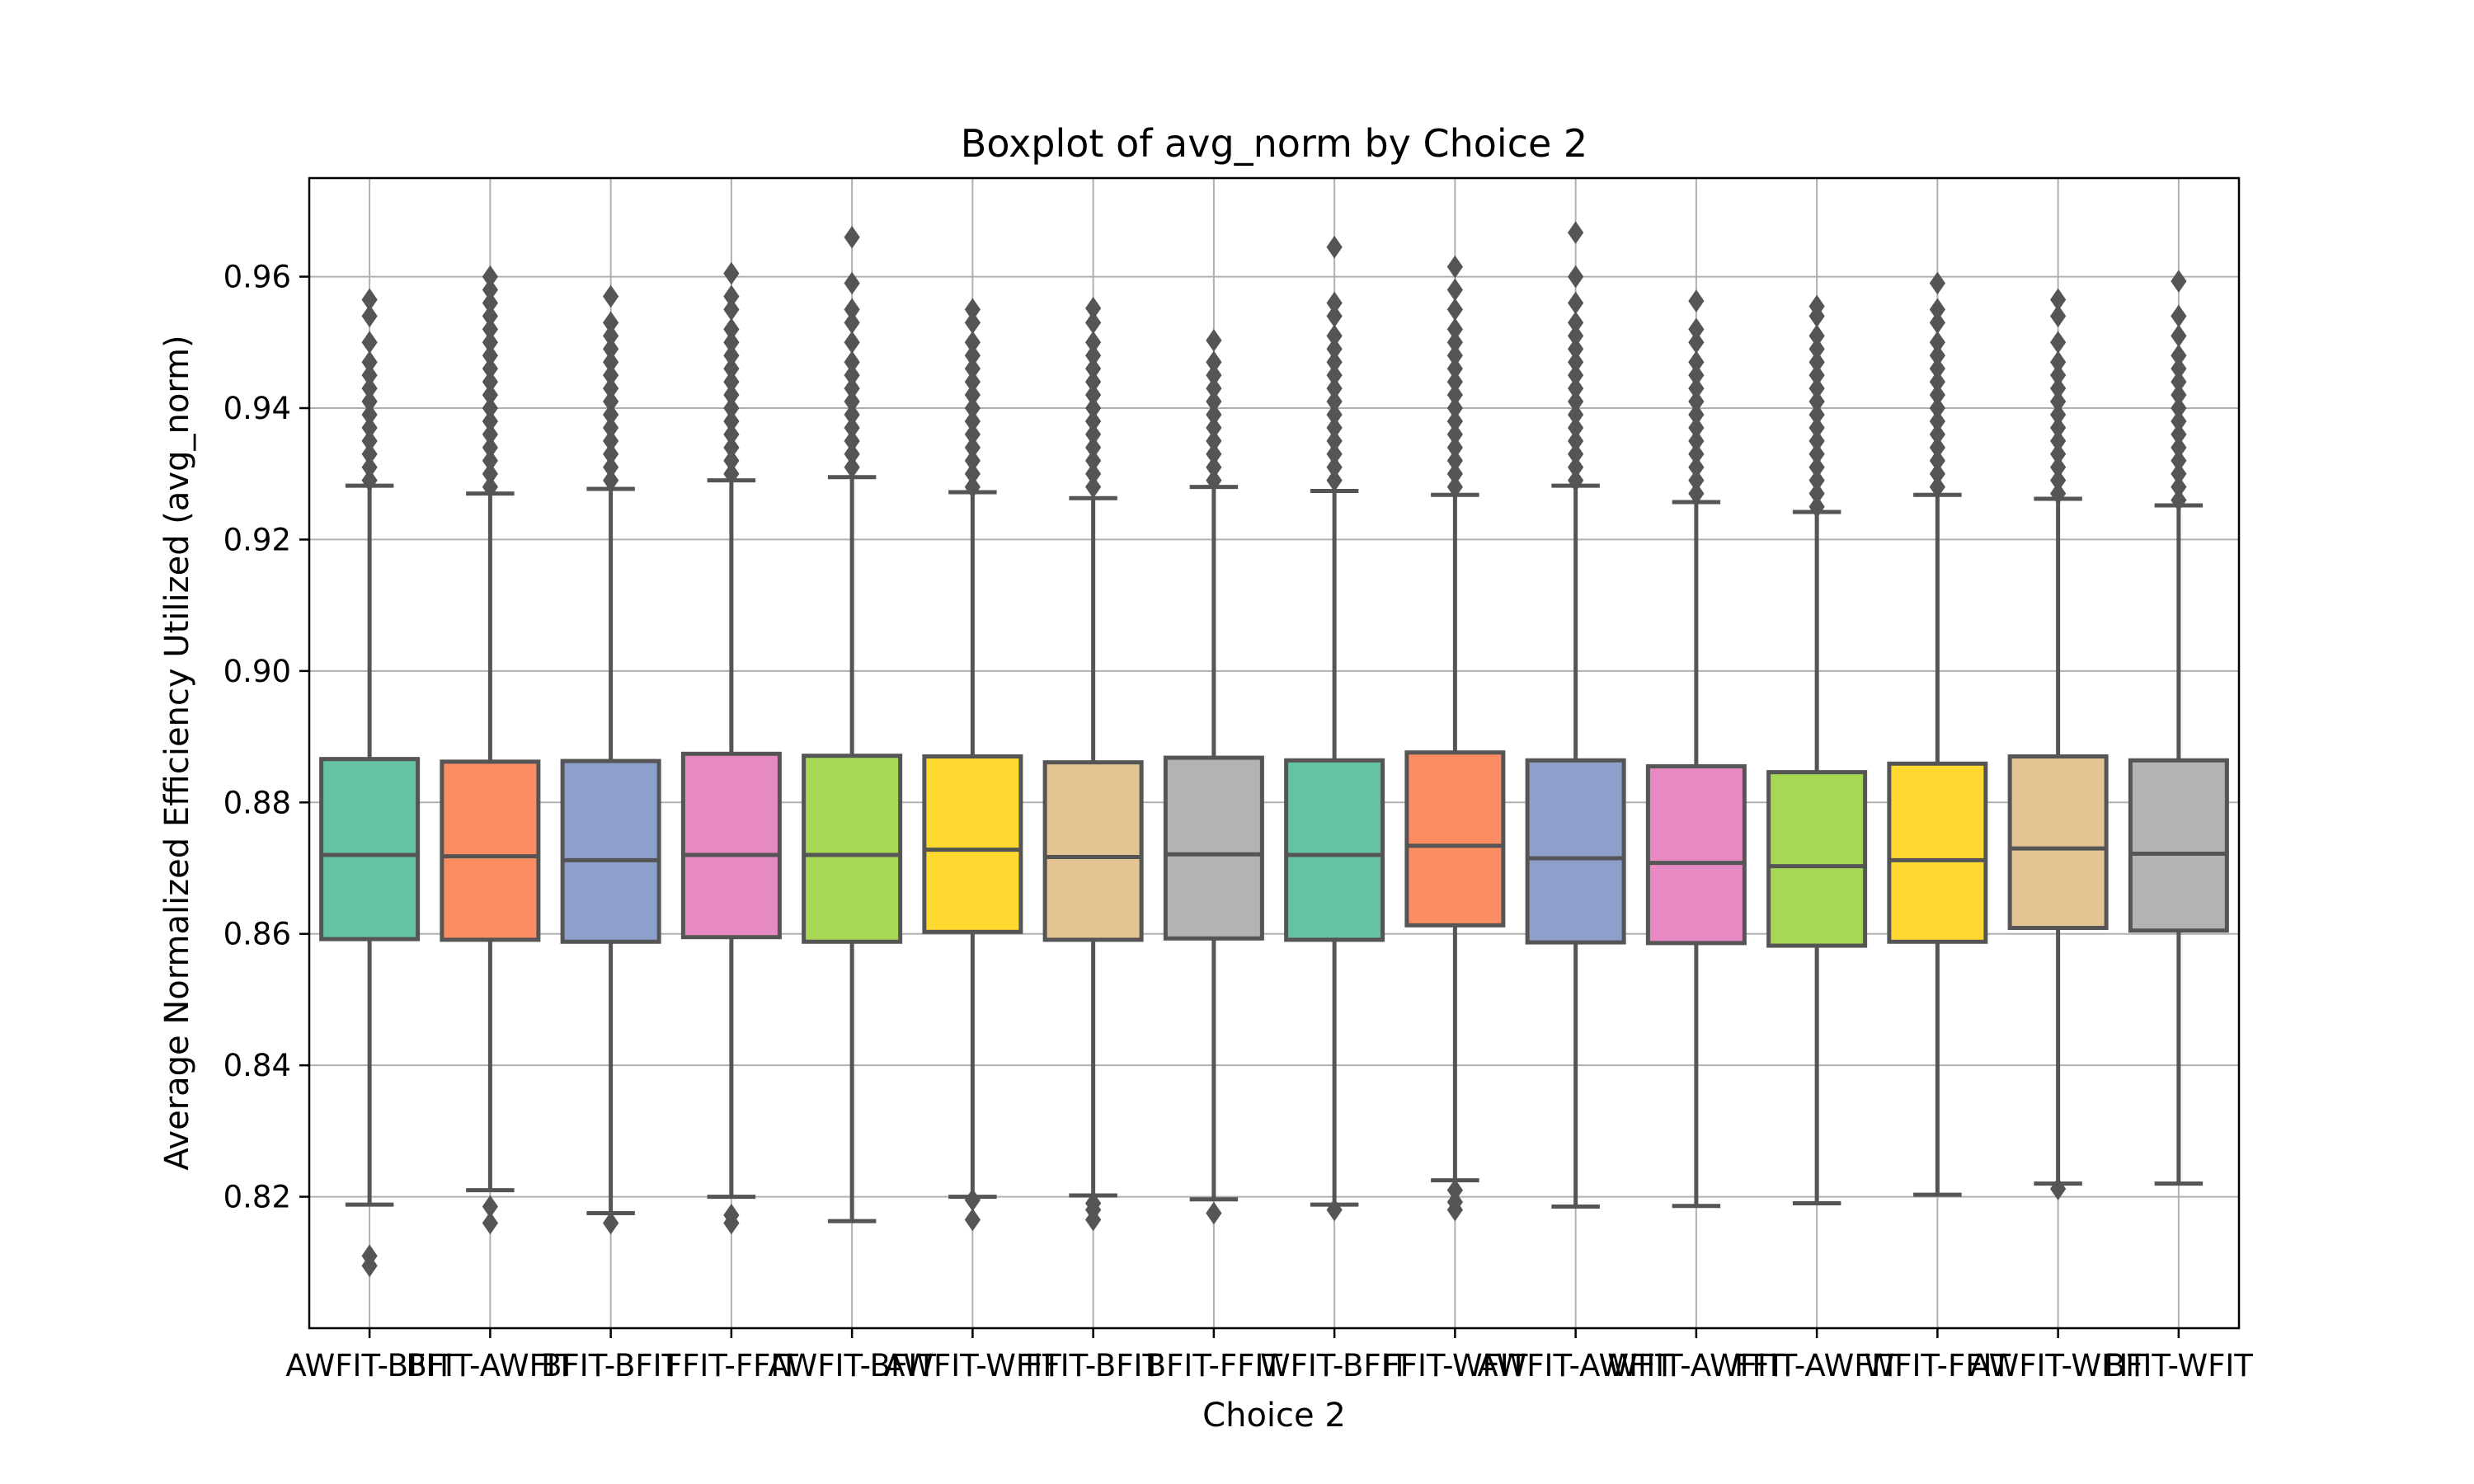  What do you see at coordinates (257, 408) in the screenshot?
I see `y-tick-label: 0.94` at bounding box center [257, 408].